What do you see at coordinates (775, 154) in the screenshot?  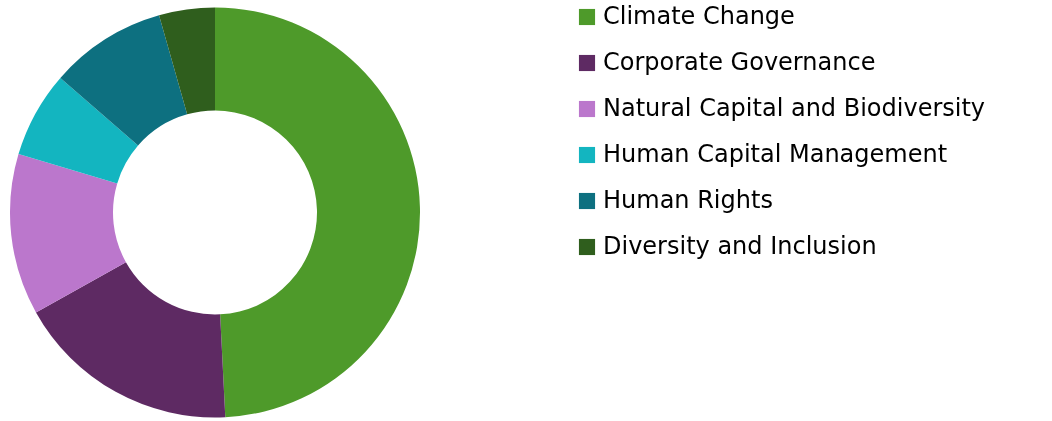 I see `legend-label: Human Capital Management` at bounding box center [775, 154].